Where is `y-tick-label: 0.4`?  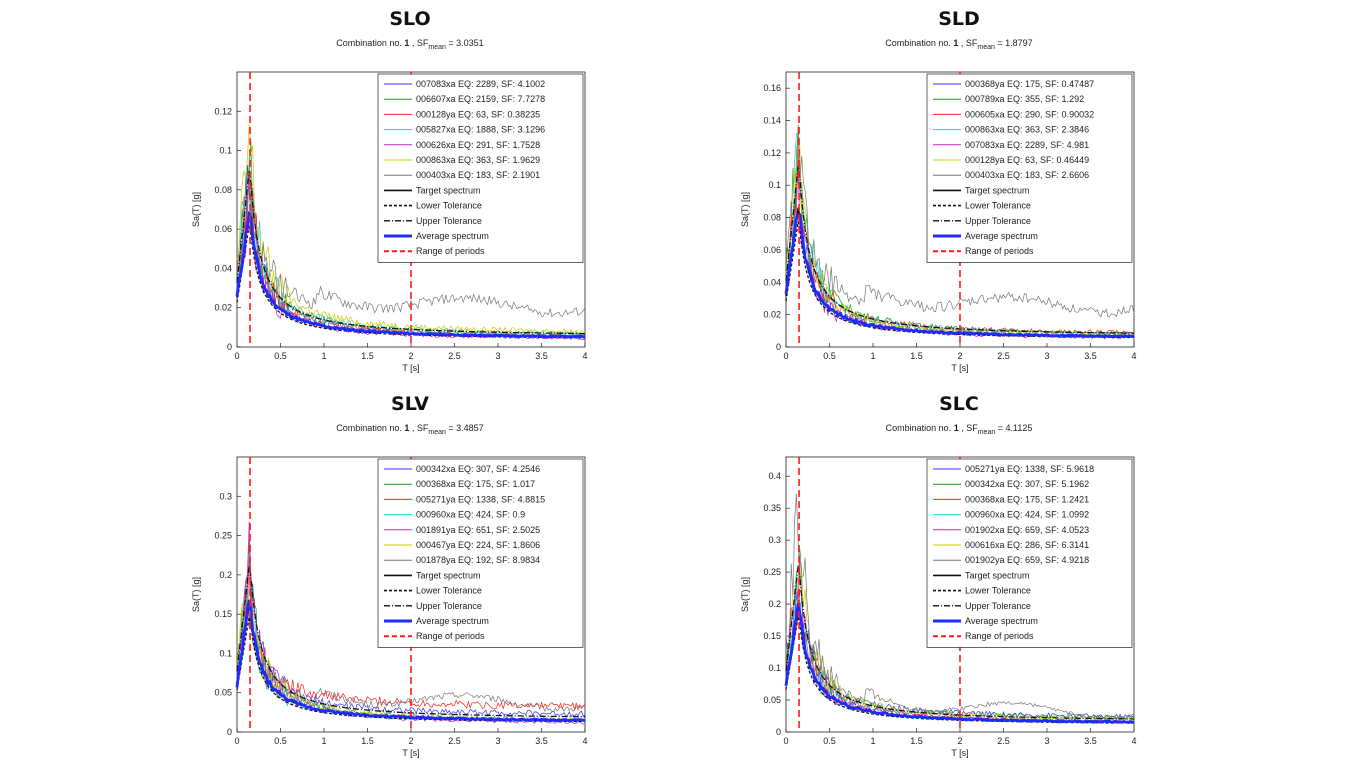
y-tick-label: 0.4 is located at coordinates (774, 476).